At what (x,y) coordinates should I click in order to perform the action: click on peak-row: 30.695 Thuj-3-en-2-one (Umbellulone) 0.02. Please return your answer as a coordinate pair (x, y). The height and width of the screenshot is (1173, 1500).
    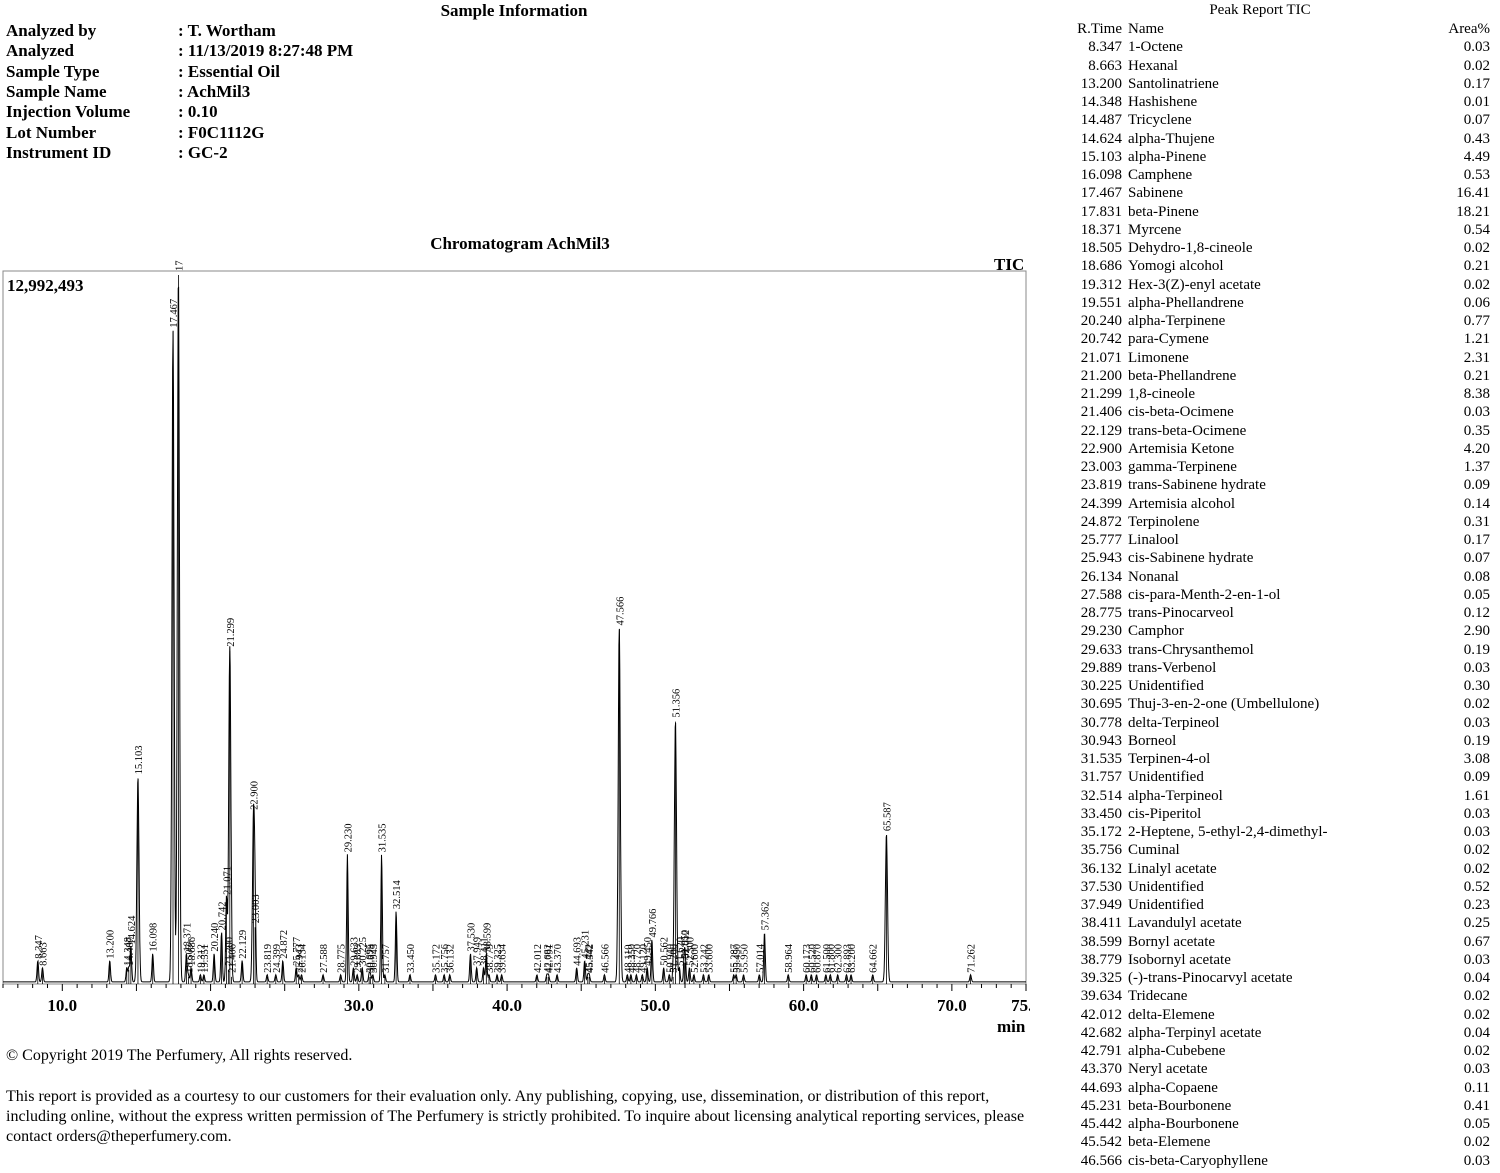
    Looking at the image, I should click on (1275, 704).